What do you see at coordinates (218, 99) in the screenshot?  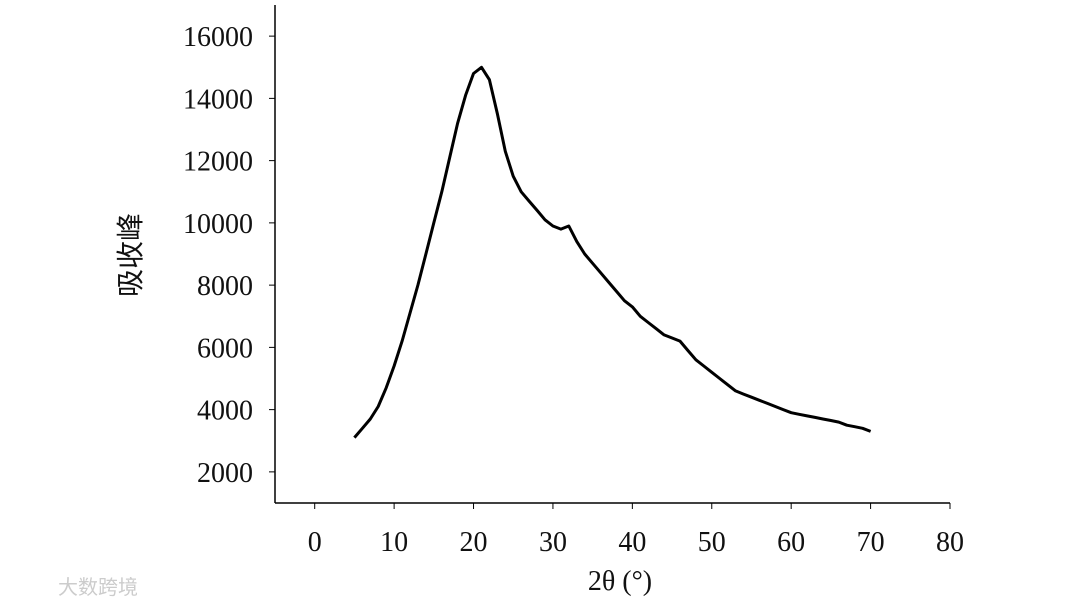 I see `y-tick-label: 14000` at bounding box center [218, 99].